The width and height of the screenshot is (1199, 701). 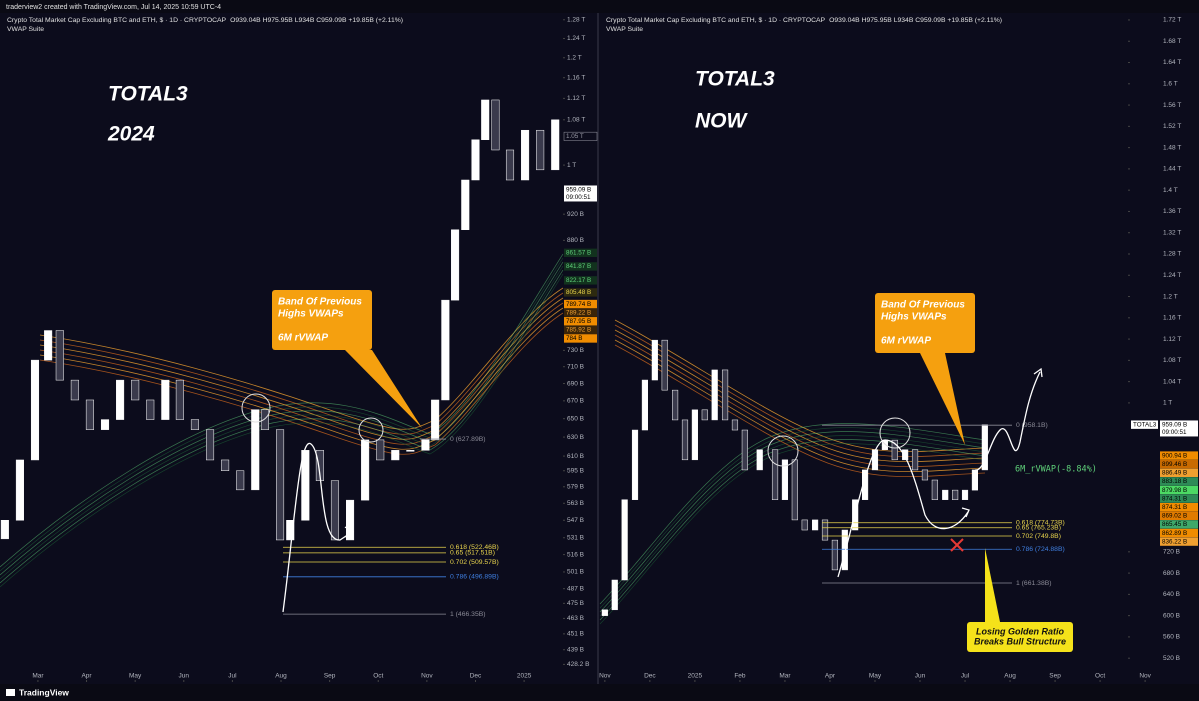 I want to click on x-tick-label: May, so click(x=875, y=676).